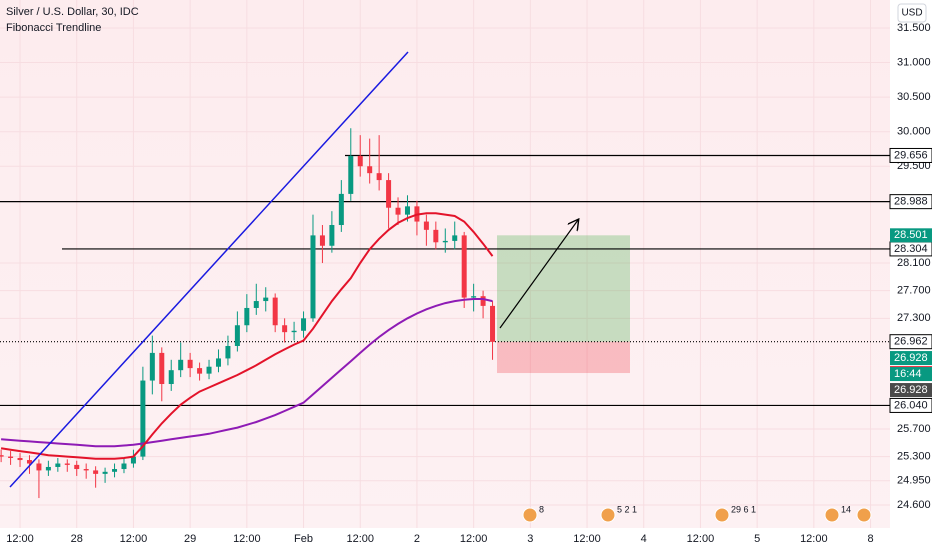 This screenshot has height=550, width=932. Describe the element at coordinates (908, 374) in the screenshot. I see `countdown-badge-label: 16:44` at that location.